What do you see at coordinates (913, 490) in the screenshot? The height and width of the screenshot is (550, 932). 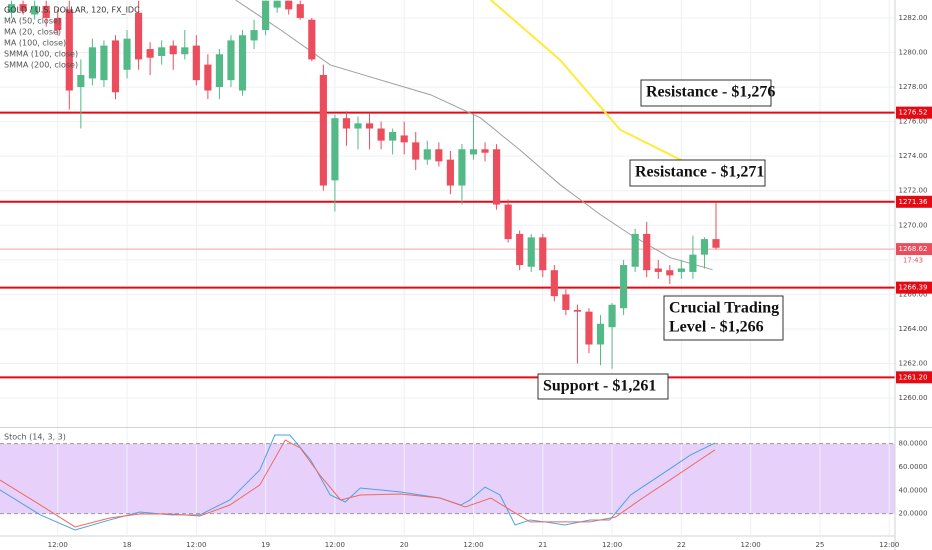 I see `stoch-tick-label: 40.0000` at bounding box center [913, 490].